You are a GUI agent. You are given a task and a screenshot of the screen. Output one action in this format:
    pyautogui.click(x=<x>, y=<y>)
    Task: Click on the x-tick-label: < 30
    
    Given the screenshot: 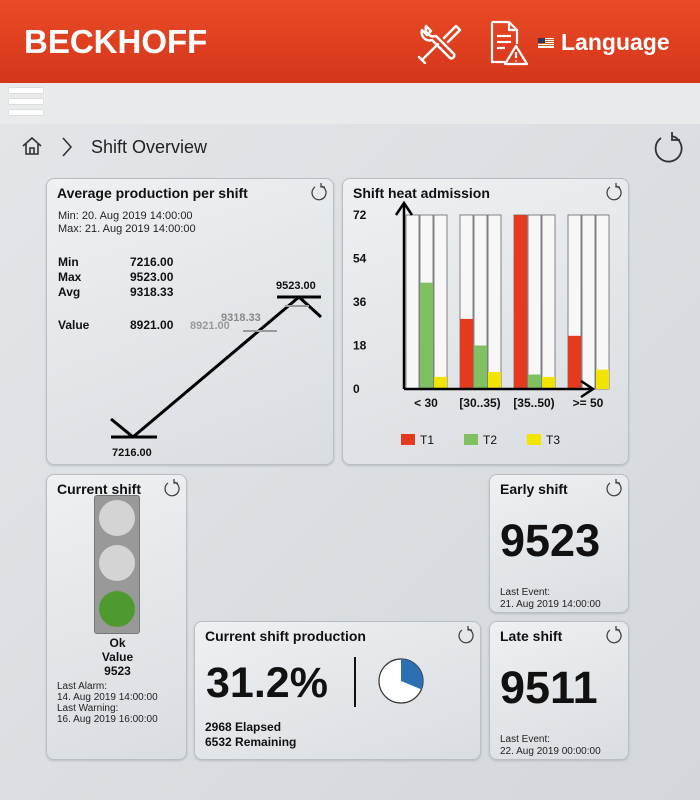 What is the action you would take?
    pyautogui.click(x=426, y=403)
    